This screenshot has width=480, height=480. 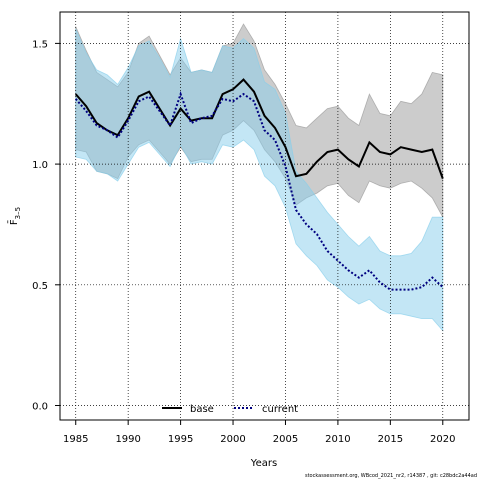 I want to click on x-tick-label: 1995, so click(x=180, y=439).